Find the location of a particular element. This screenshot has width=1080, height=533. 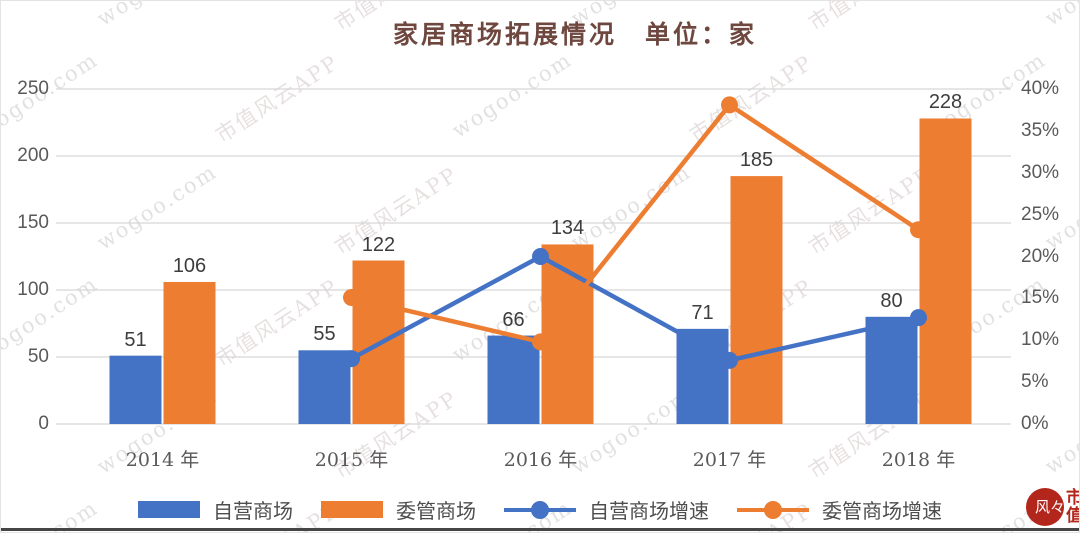

legend-item-entrusted-growth-line: 委管商场增速 is located at coordinates (839, 509).